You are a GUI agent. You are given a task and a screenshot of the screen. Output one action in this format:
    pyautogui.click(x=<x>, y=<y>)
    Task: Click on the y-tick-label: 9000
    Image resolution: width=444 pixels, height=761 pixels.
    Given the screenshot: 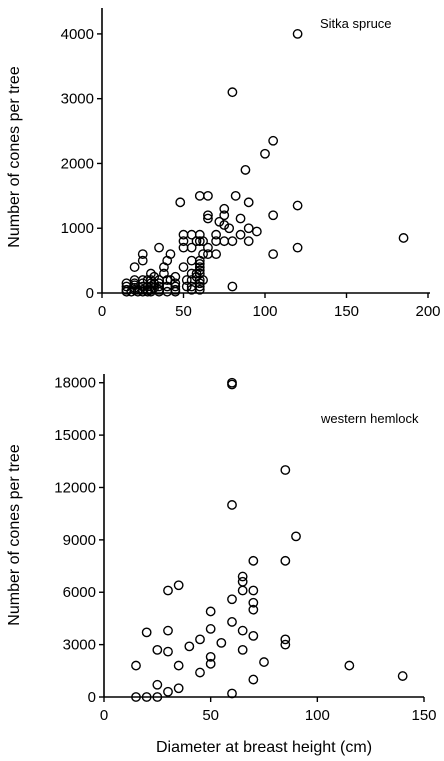 What is the action you would take?
    pyautogui.click(x=79, y=540)
    